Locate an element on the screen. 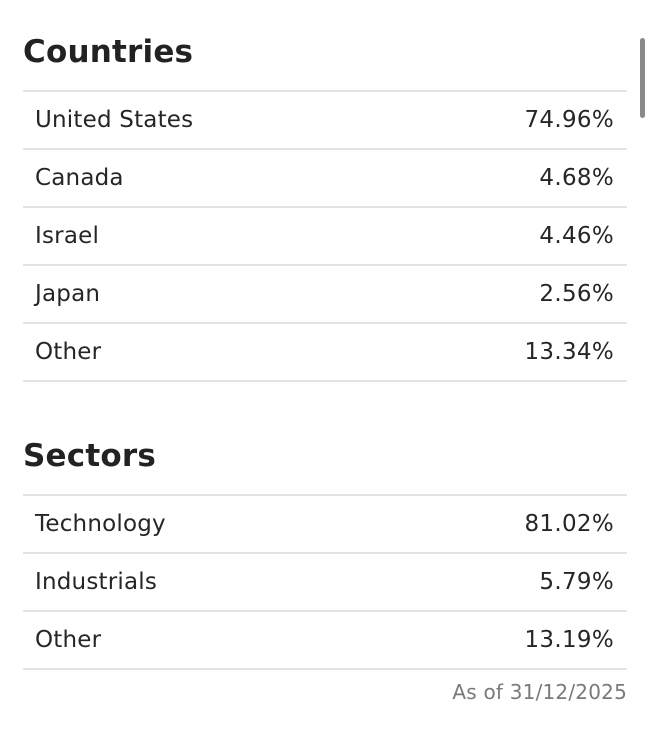 Image resolution: width=650 pixels, height=735 pixels. country-percentage: 4.68% is located at coordinates (576, 178).